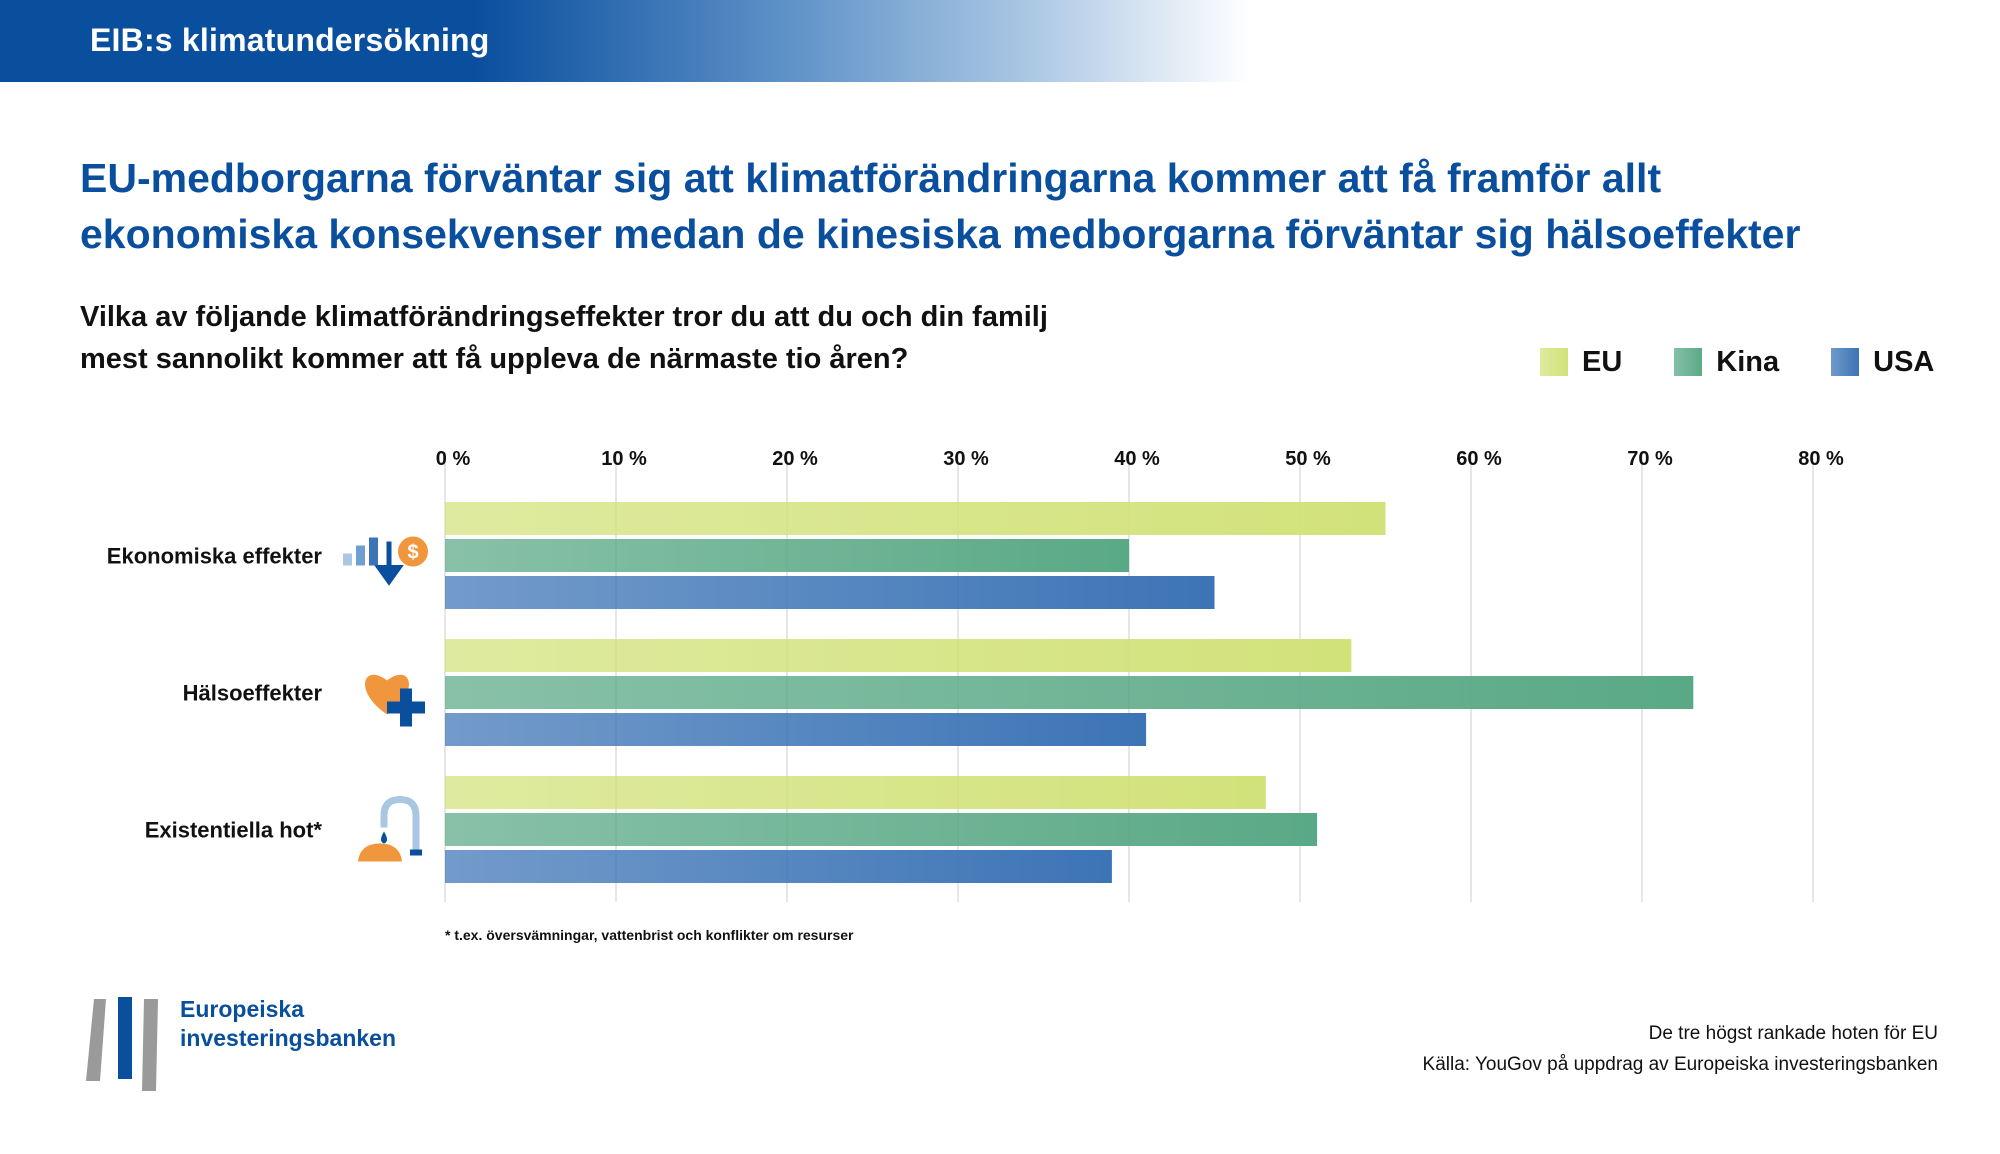 The height and width of the screenshot is (1154, 2000). What do you see at coordinates (288, 1024) in the screenshot?
I see `eib-logo-text: Europeiska investeringsbanken` at bounding box center [288, 1024].